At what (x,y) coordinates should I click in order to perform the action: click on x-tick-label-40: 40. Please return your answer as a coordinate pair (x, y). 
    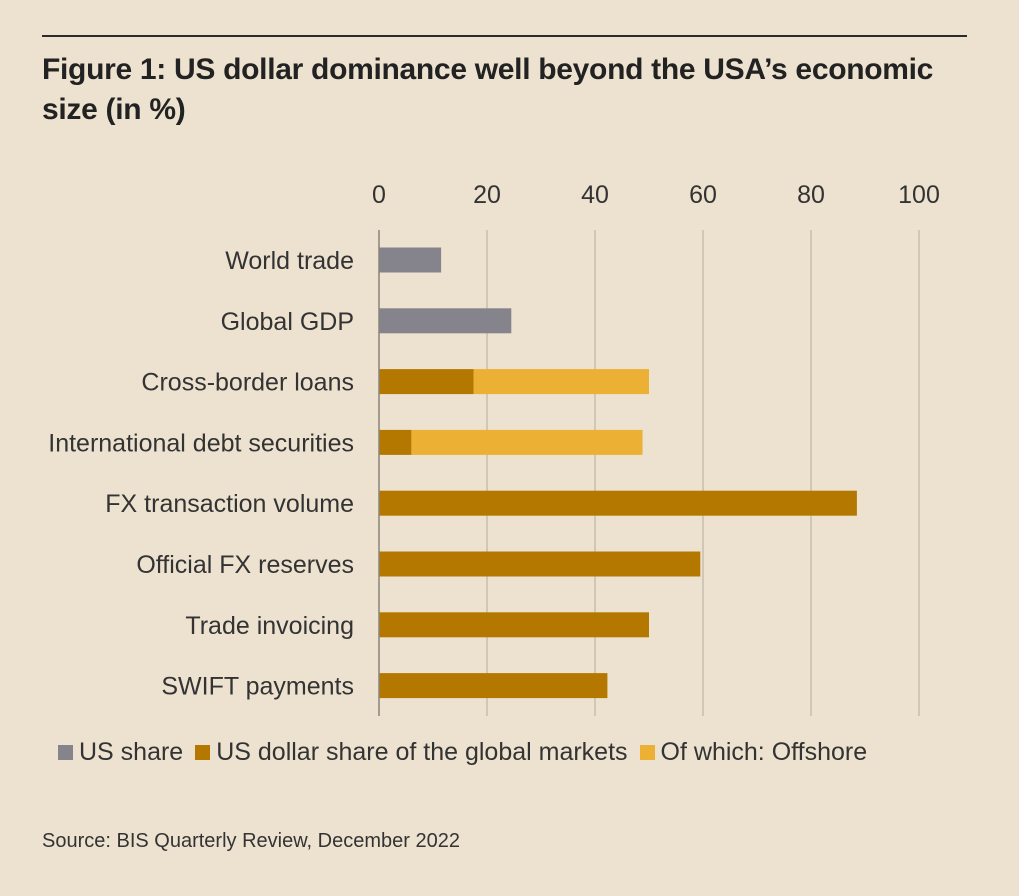
    Looking at the image, I should click on (595, 195).